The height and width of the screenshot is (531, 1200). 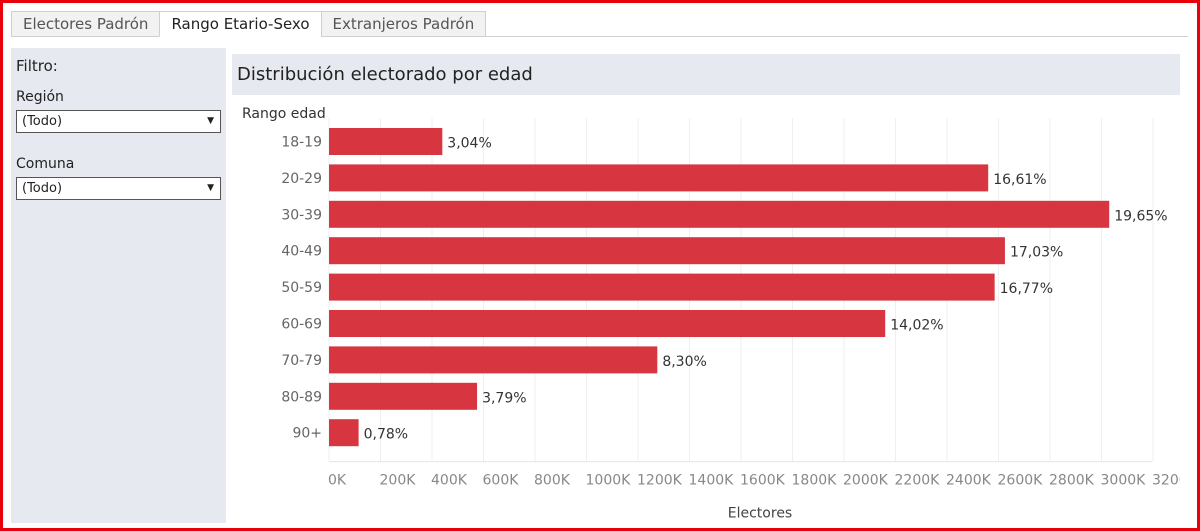 What do you see at coordinates (385, 74) in the screenshot?
I see `chart-title: Distribución electorado por edad` at bounding box center [385, 74].